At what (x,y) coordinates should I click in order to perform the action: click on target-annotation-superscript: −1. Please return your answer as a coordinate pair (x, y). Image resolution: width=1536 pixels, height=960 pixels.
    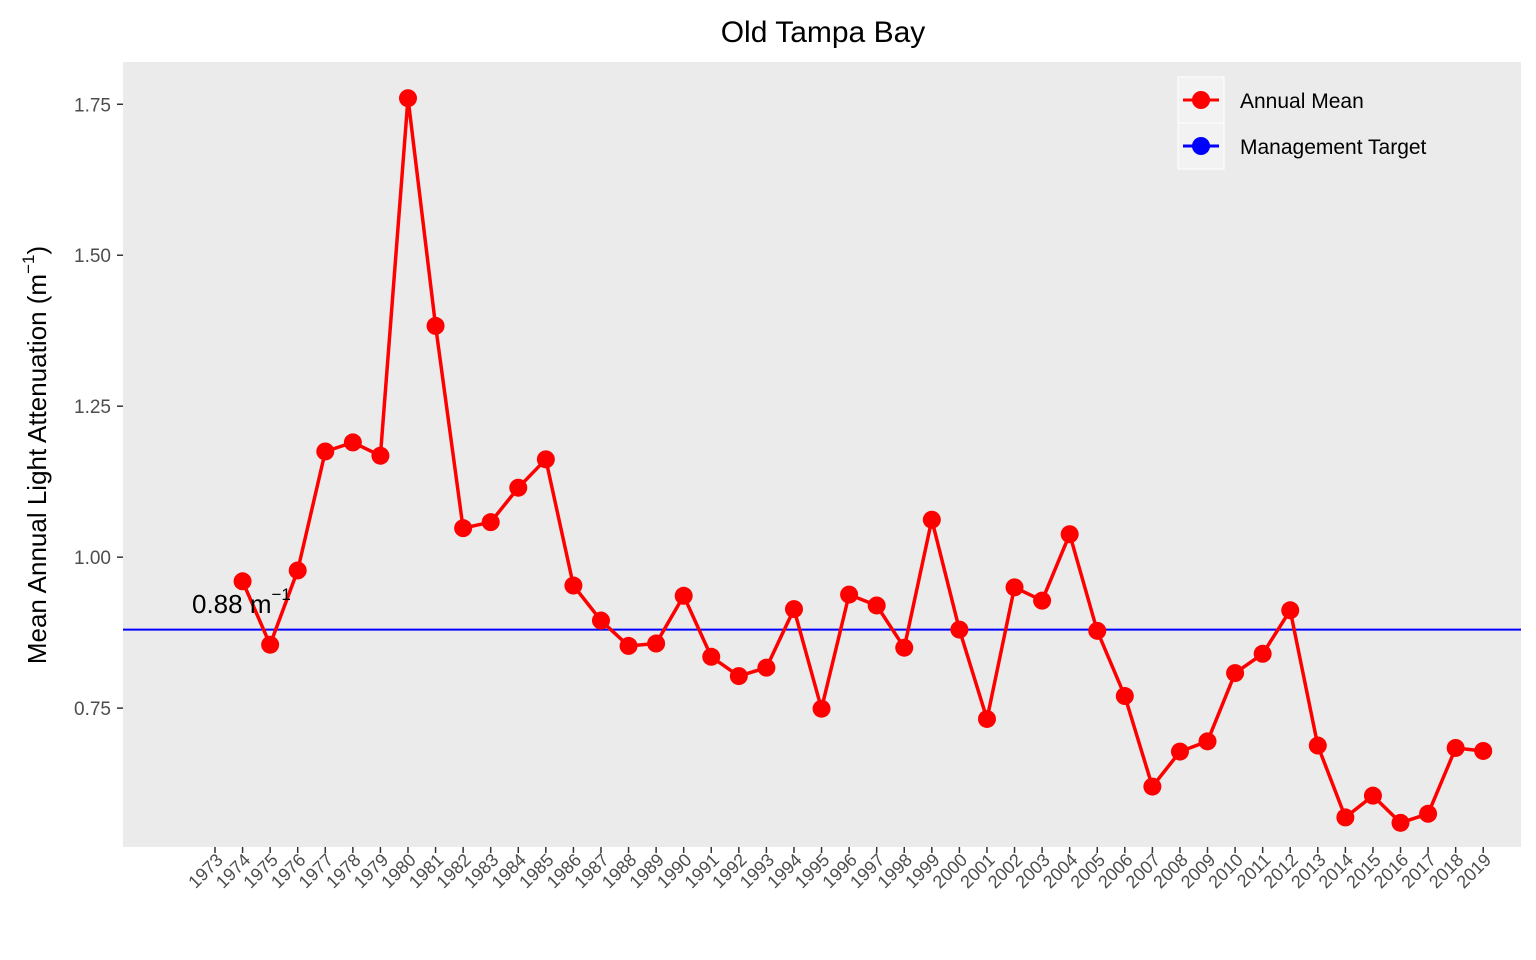
    Looking at the image, I should click on (281, 594).